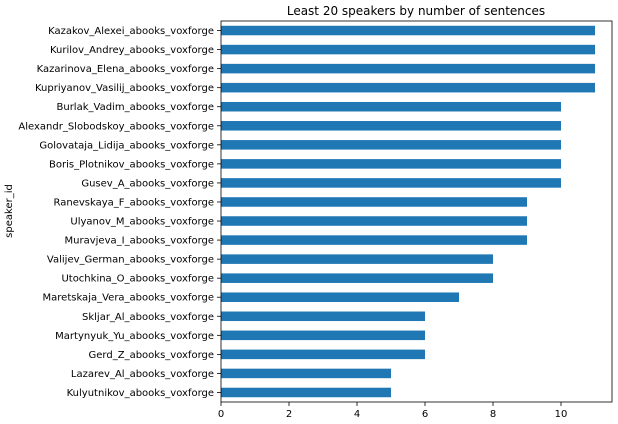 This screenshot has height=424, width=618. Describe the element at coordinates (132, 50) in the screenshot. I see `y-tick-label: Kurilov_Andrey_abooks_voxforge` at that location.